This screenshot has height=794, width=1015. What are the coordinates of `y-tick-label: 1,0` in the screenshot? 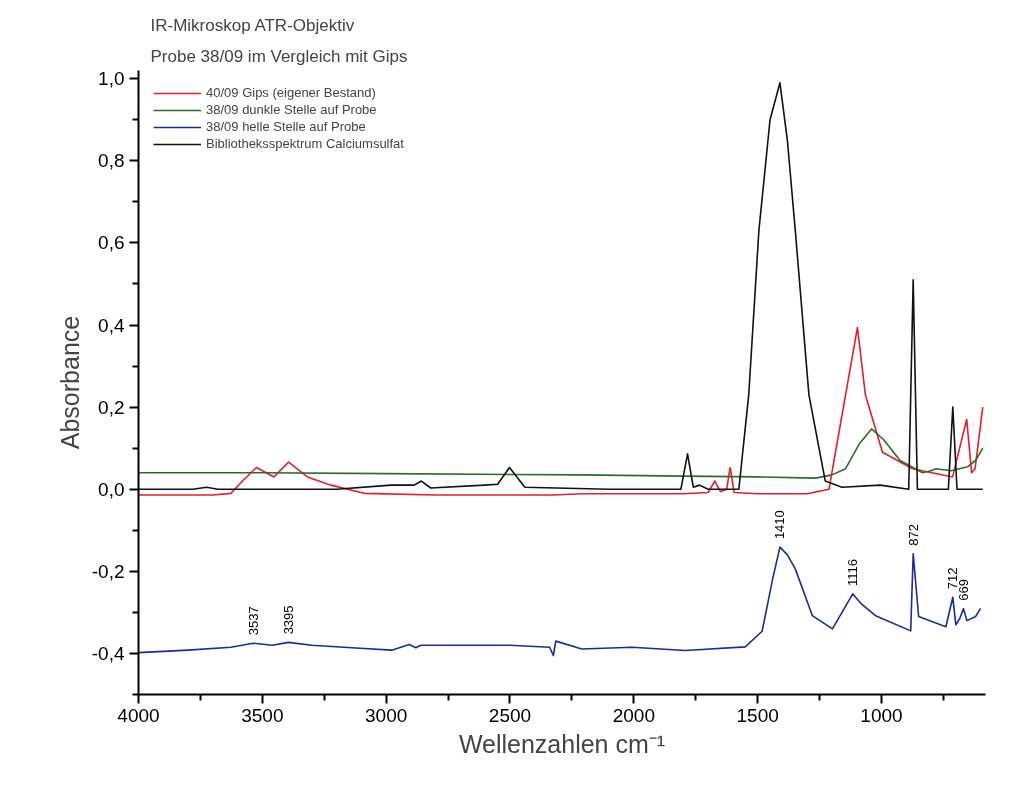 It's located at (111, 79).